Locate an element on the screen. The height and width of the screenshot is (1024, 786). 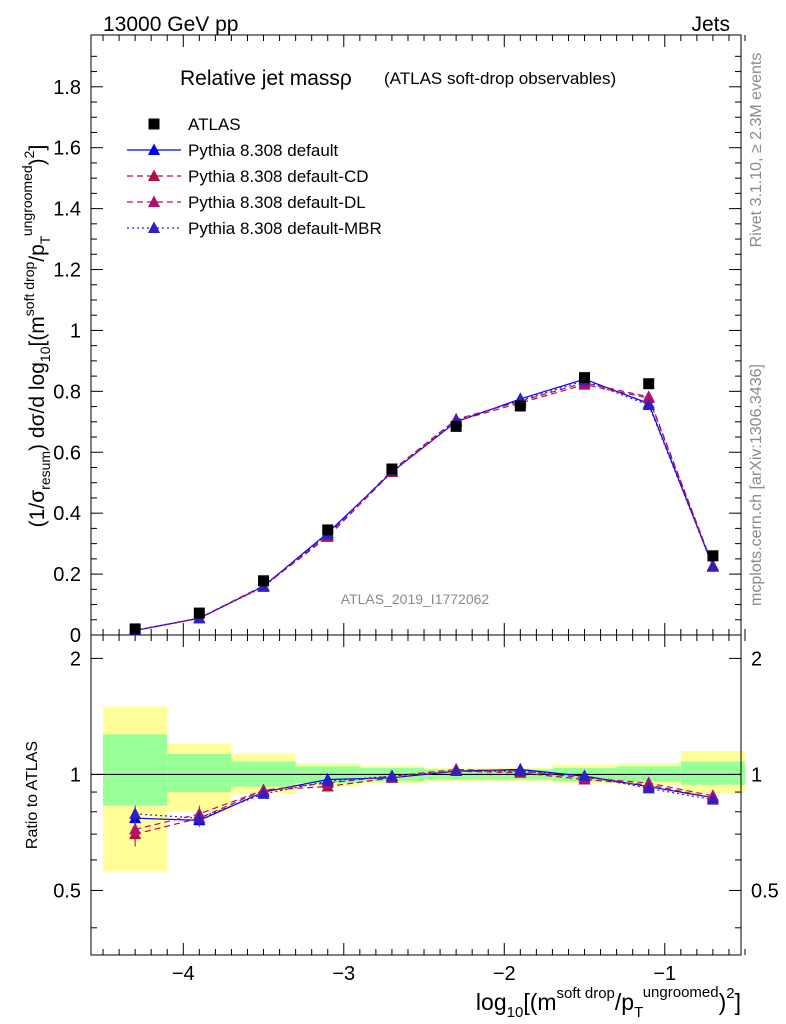
ratio-series is located at coordinates (424, 804).